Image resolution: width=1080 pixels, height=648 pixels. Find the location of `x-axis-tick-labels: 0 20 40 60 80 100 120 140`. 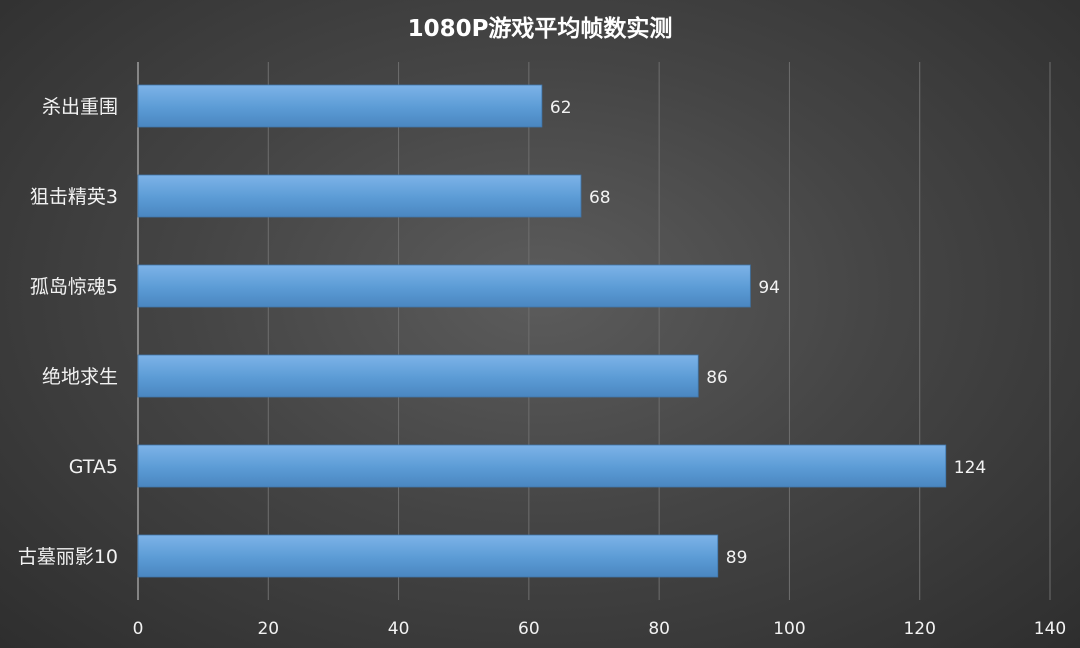

x-axis-tick-labels: 0 20 40 60 80 100 120 140 is located at coordinates (600, 629).